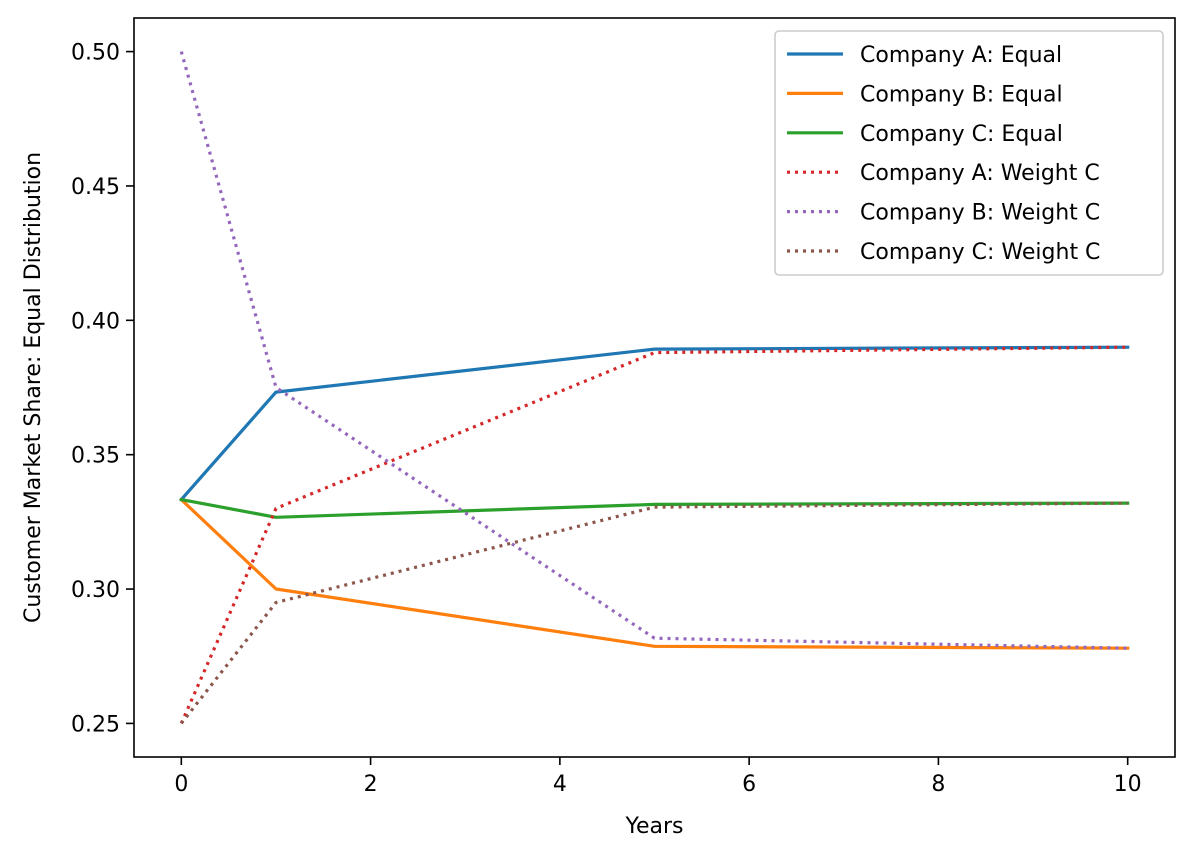 Image resolution: width=1194 pixels, height=858 pixels. What do you see at coordinates (95, 187) in the screenshot?
I see `y-tick-label: 0.45` at bounding box center [95, 187].